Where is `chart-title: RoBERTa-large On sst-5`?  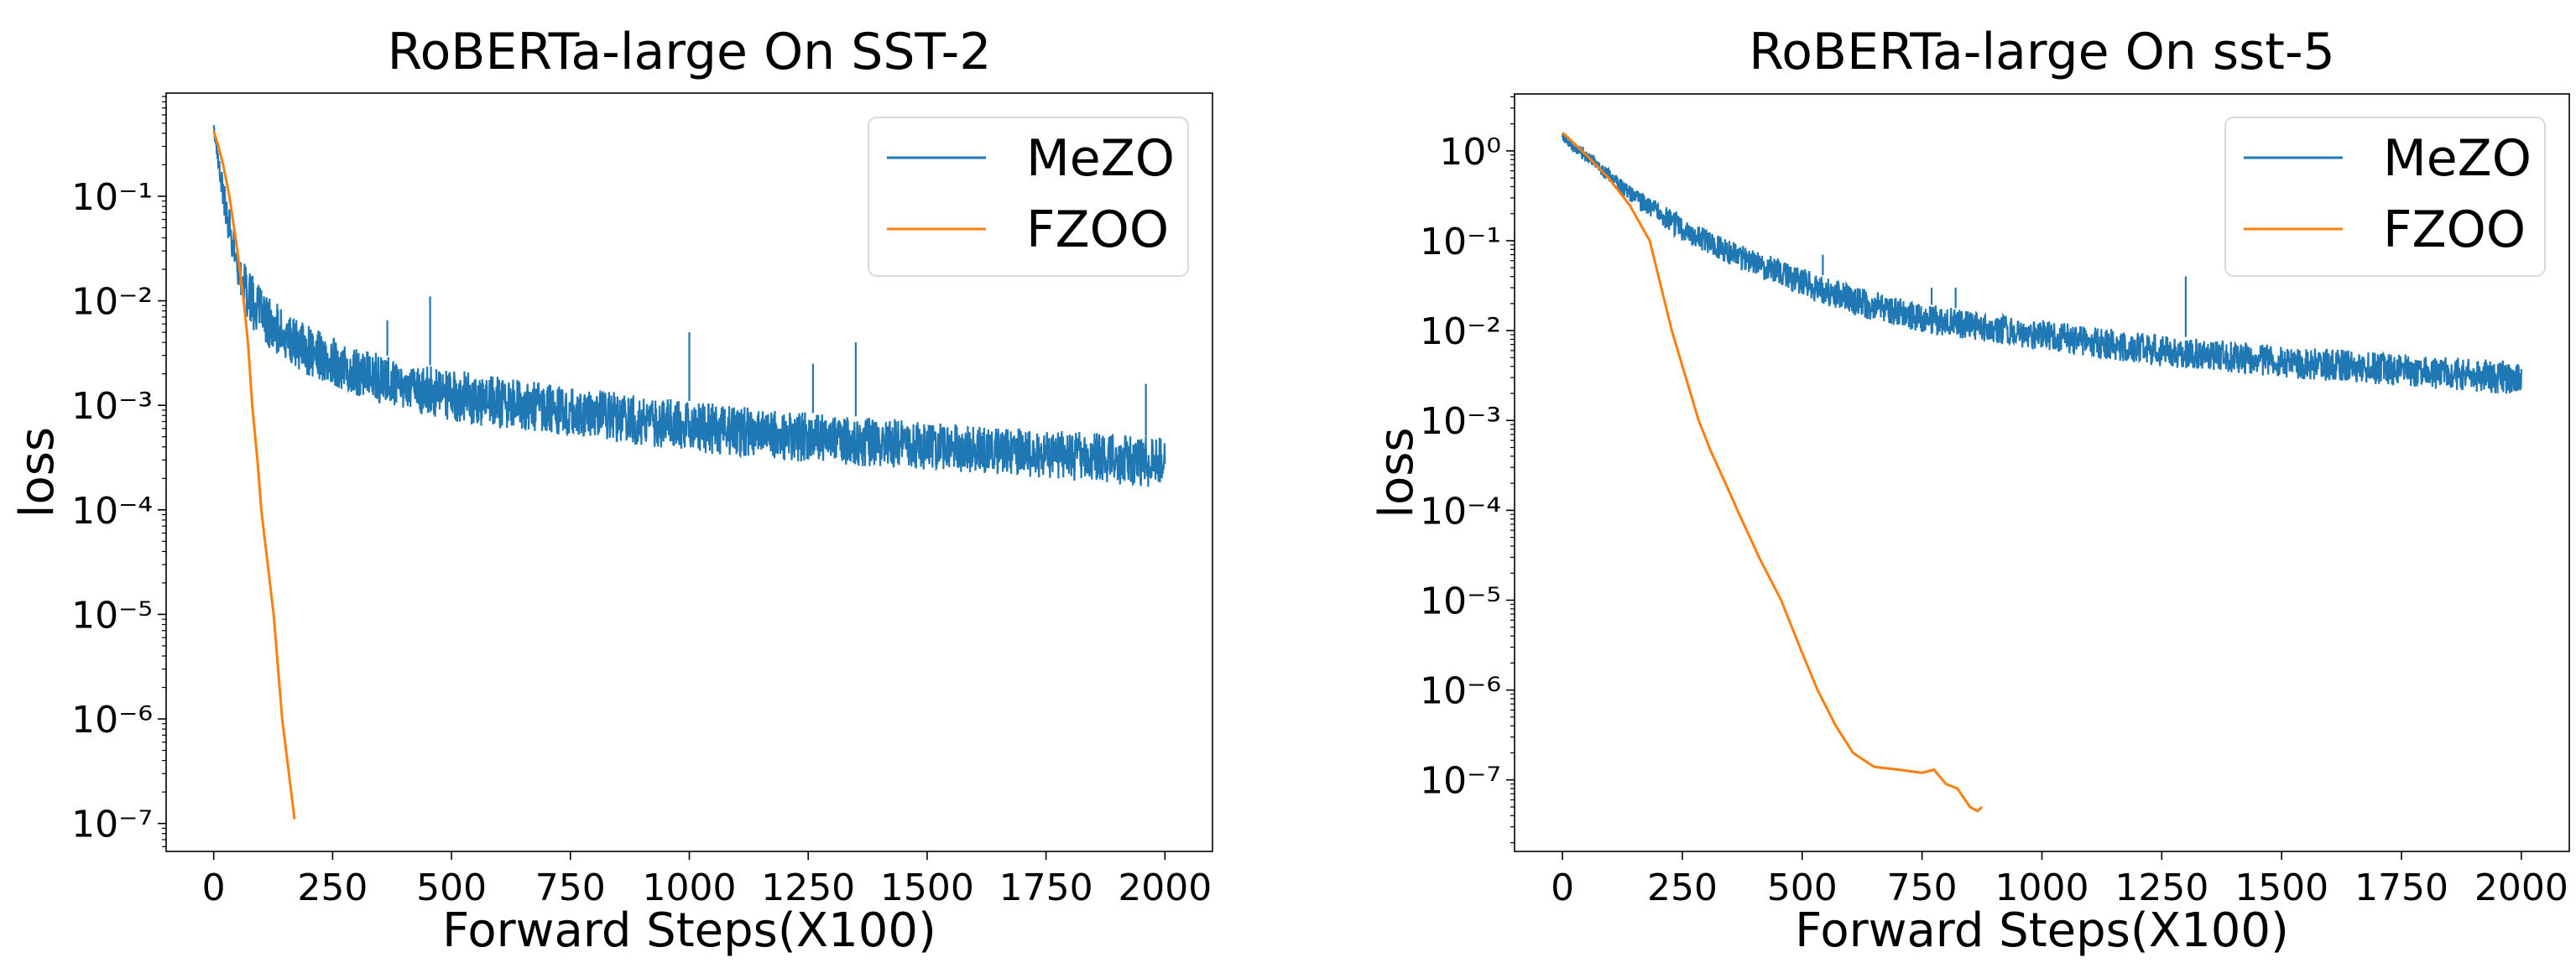
chart-title: RoBERTa-large On sst-5 is located at coordinates (2042, 52).